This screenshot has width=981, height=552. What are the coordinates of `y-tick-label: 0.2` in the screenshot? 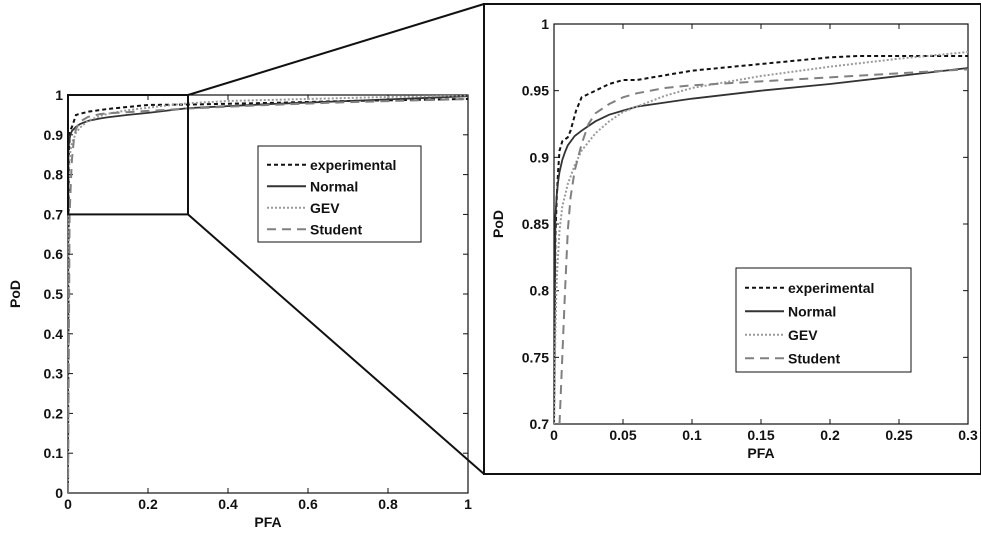 It's located at (54, 413).